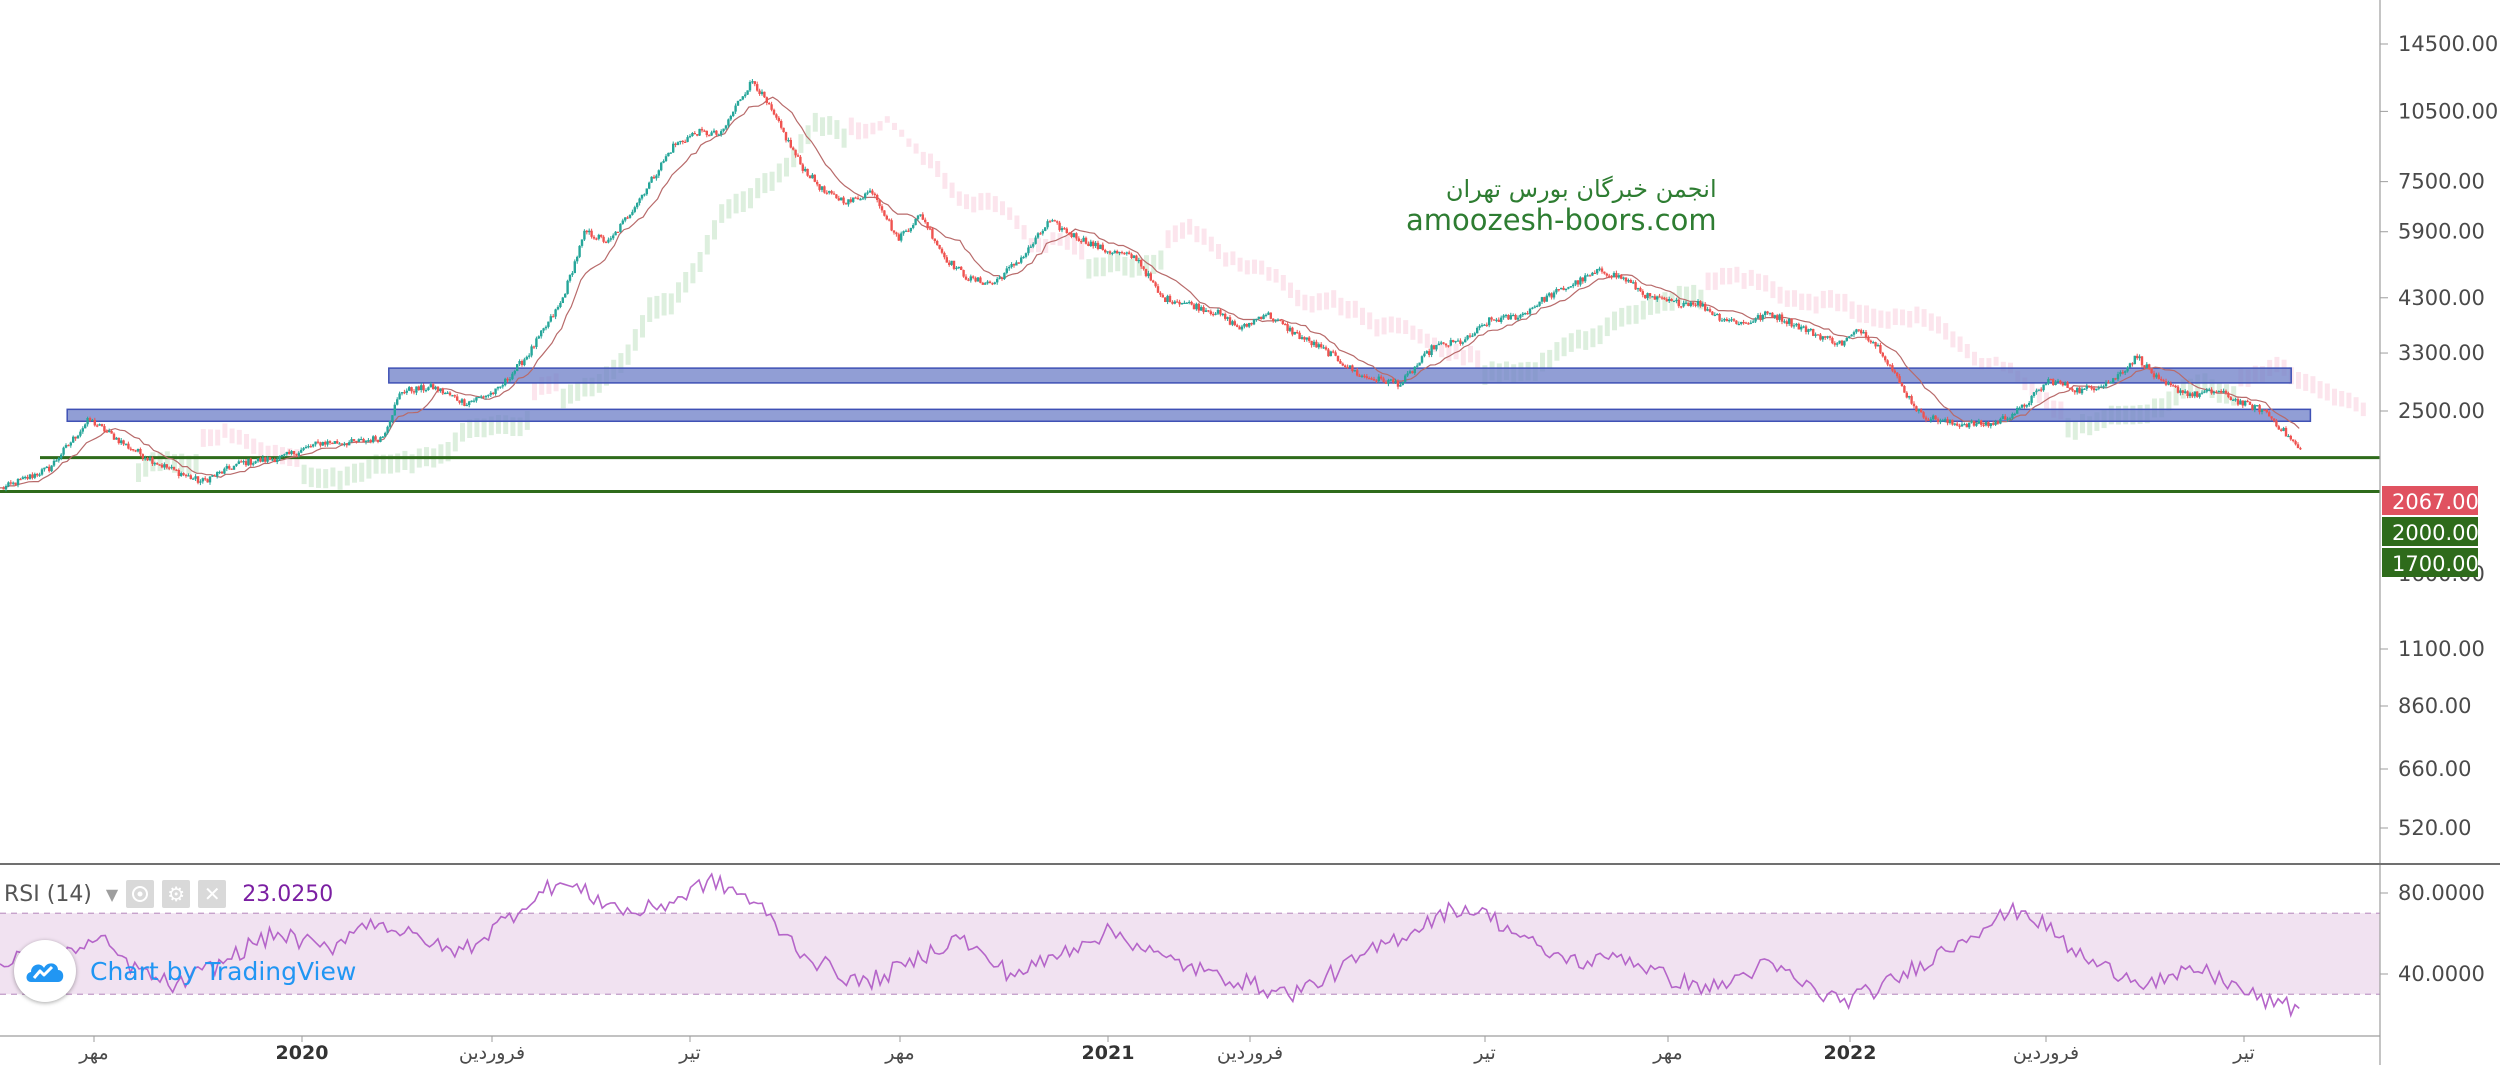 The width and height of the screenshot is (2500, 1065). What do you see at coordinates (140, 894) in the screenshot?
I see `eye-icon` at bounding box center [140, 894].